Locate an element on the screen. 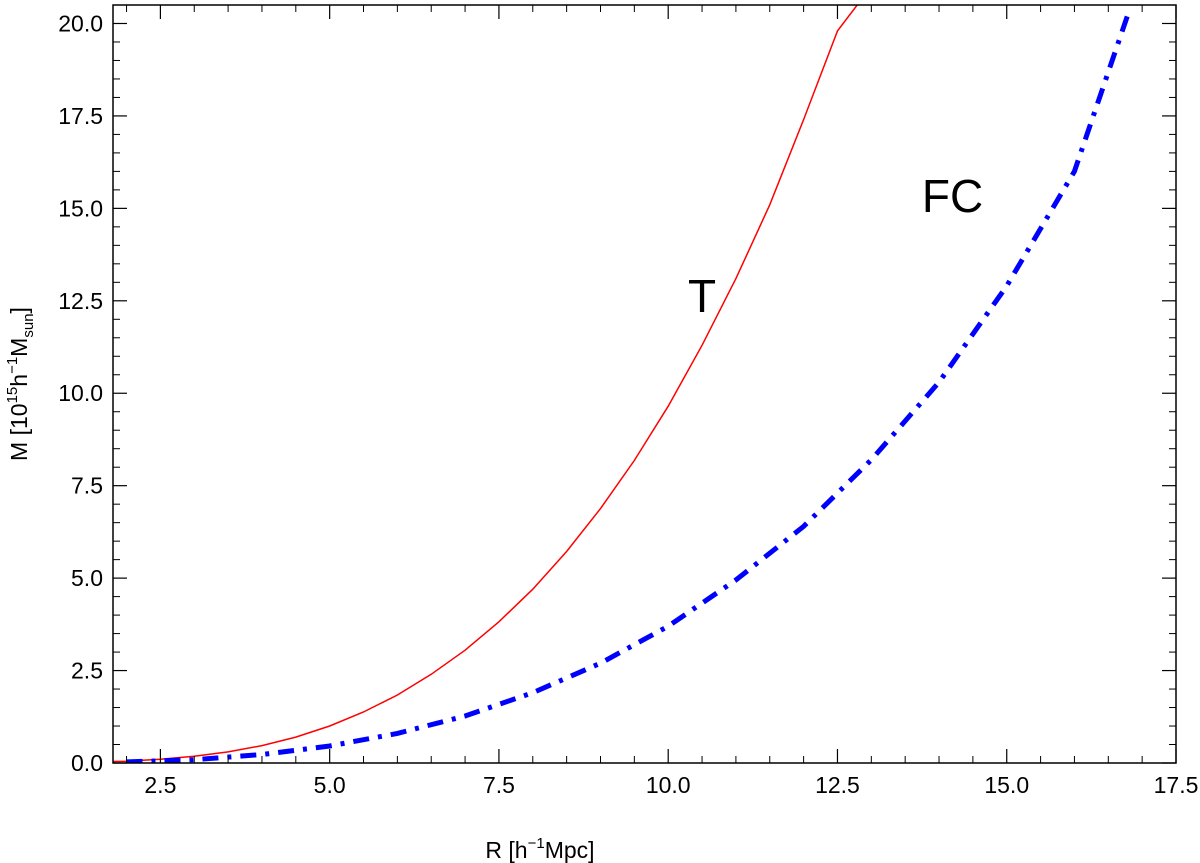 The height and width of the screenshot is (863, 1200). y-axis-title: M [1015h−1Msun] is located at coordinates (20, 384).